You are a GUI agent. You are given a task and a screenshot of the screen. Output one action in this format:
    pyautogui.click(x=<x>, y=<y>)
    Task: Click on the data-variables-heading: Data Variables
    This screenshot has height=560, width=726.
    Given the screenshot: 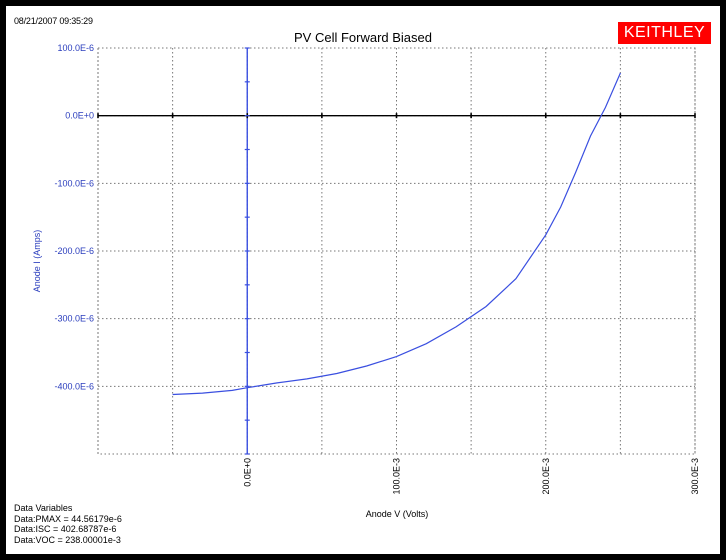 What is the action you would take?
    pyautogui.click(x=43, y=508)
    